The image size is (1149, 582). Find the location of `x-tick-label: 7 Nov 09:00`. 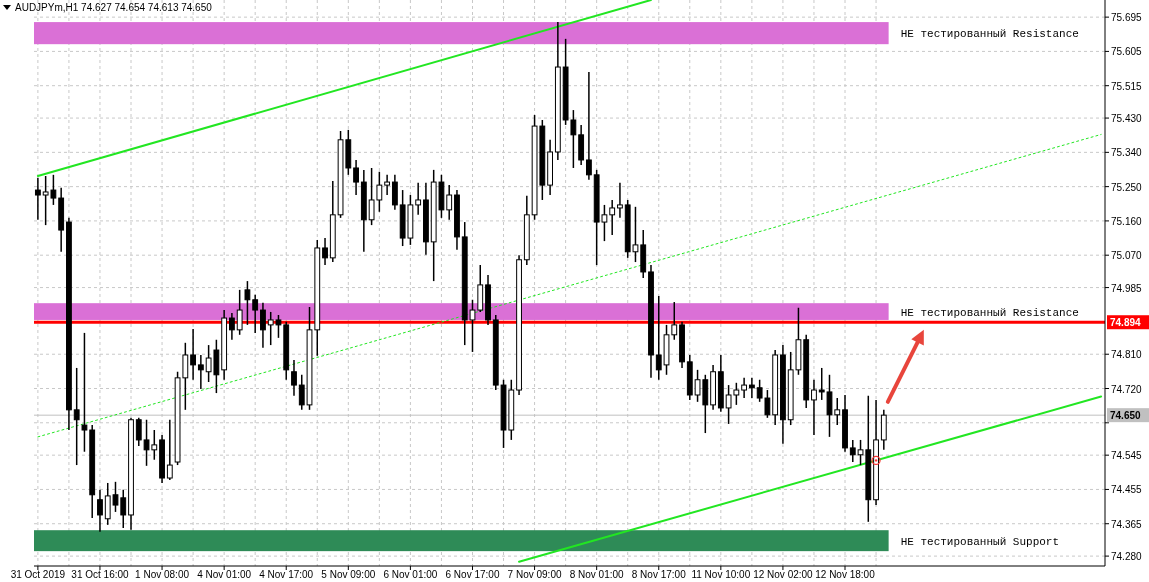

x-tick-label: 7 Nov 09:00 is located at coordinates (534, 574).